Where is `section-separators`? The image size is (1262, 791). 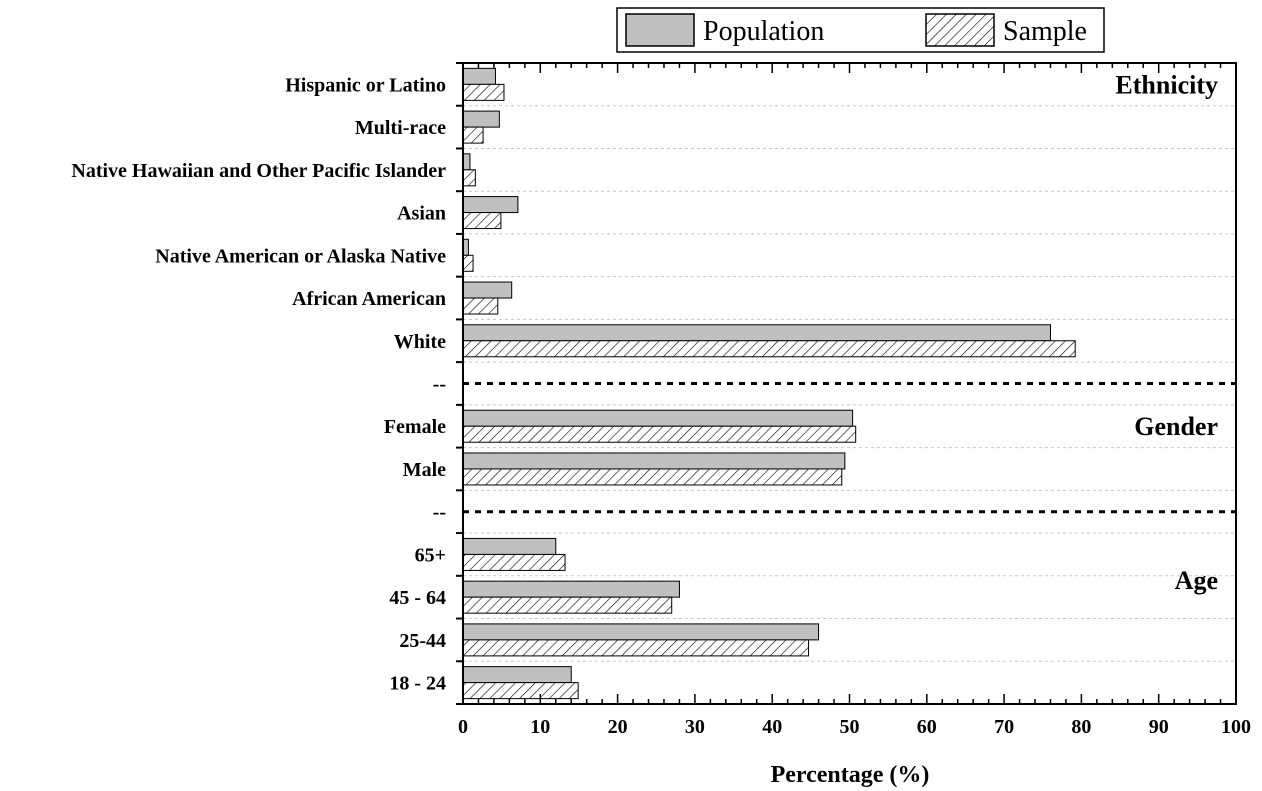
section-separators is located at coordinates (849, 448).